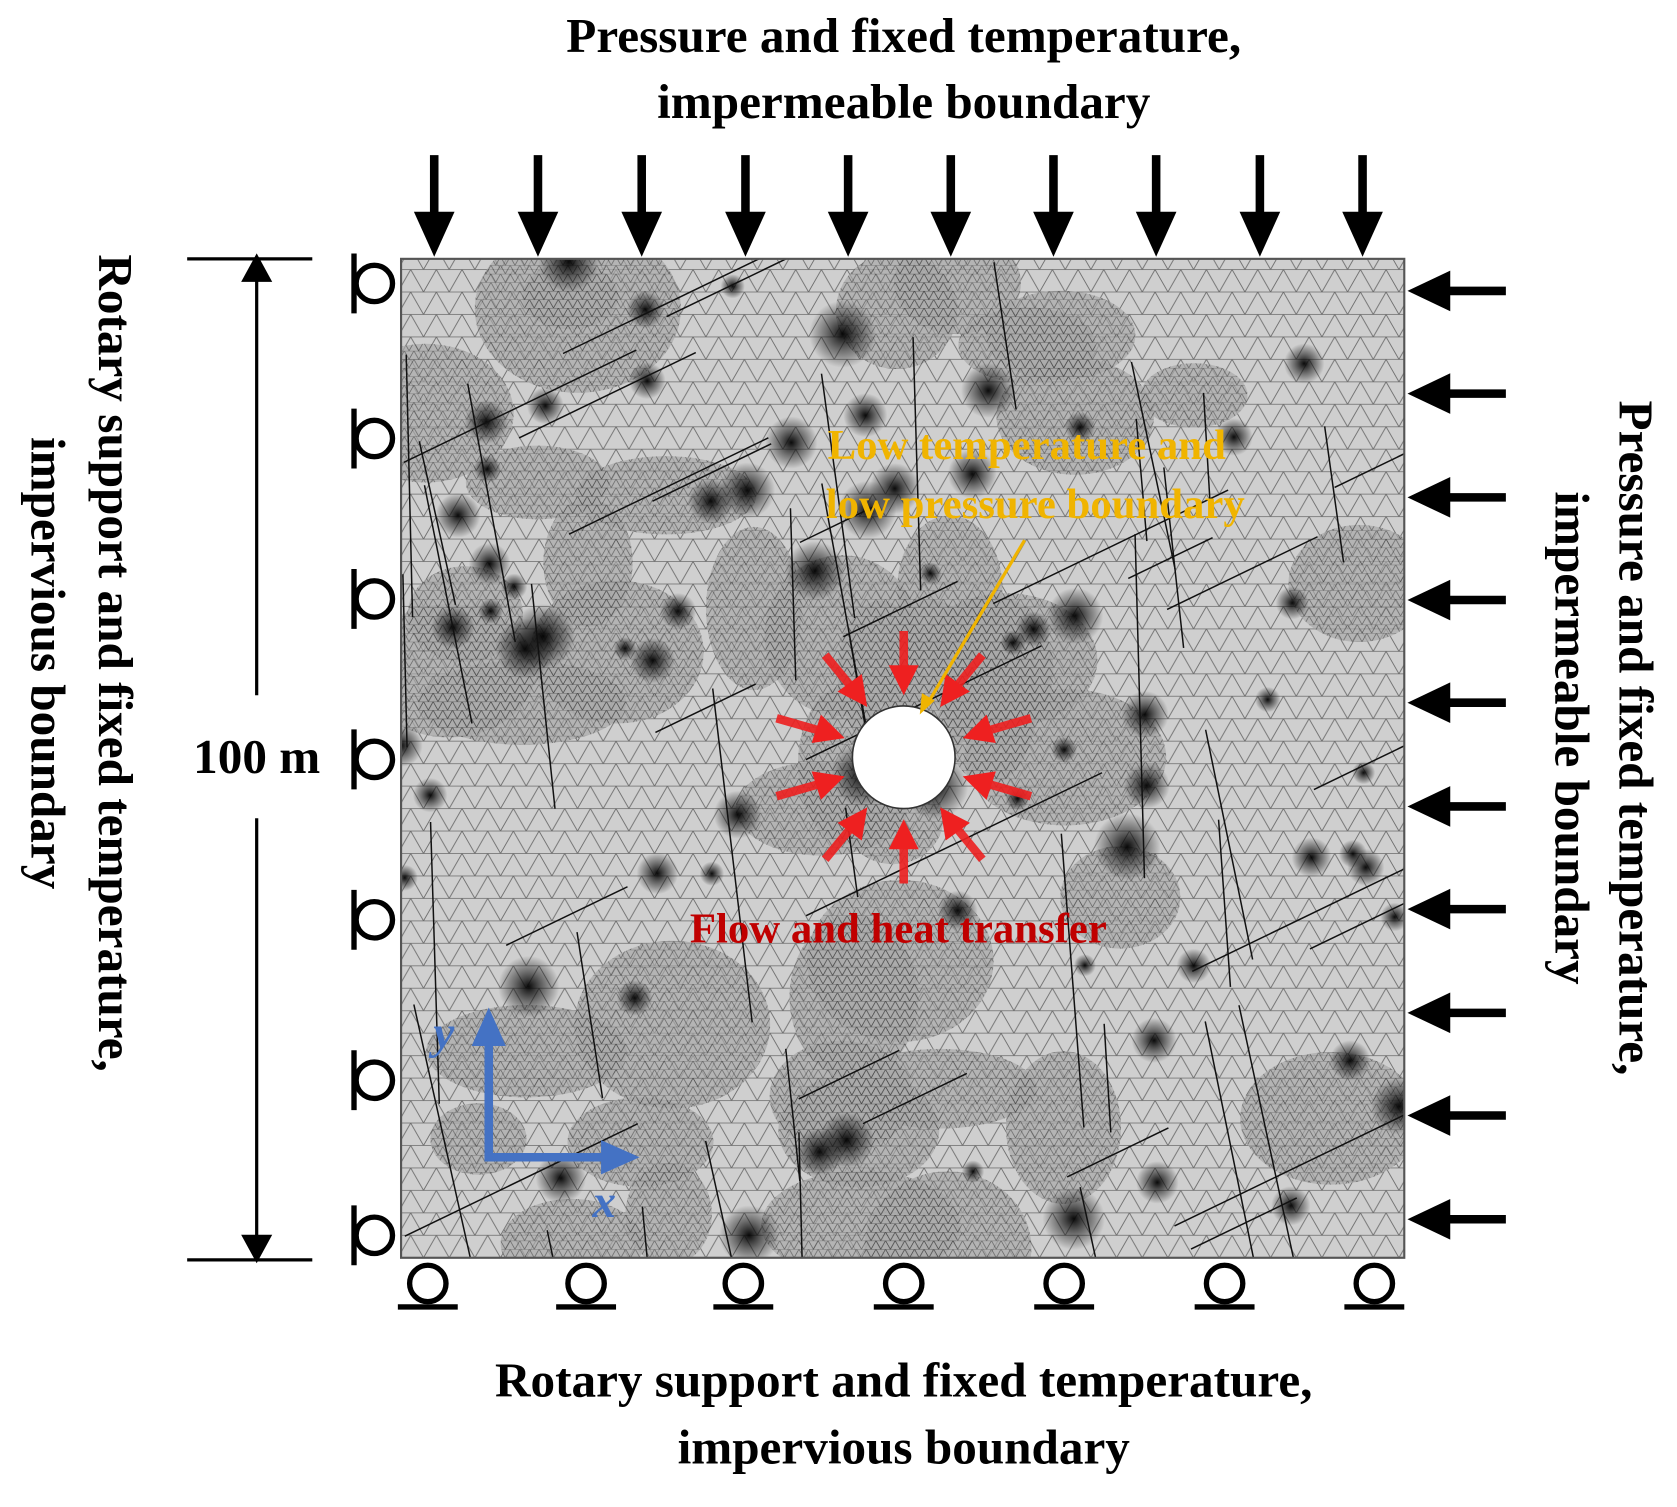 The image size is (1677, 1507). I want to click on borehole, so click(903, 757).